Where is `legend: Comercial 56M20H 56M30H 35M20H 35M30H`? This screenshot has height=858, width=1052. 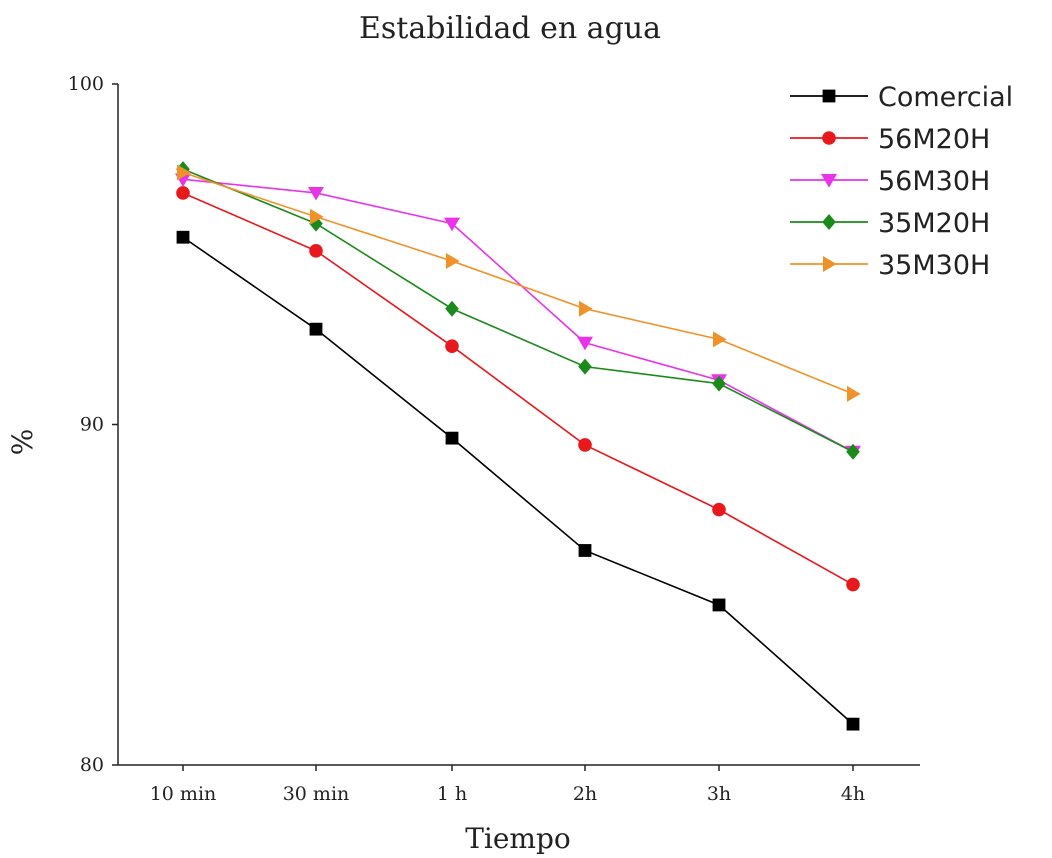 legend: Comercial 56M20H 56M30H 35M20H 35M30H is located at coordinates (901, 181).